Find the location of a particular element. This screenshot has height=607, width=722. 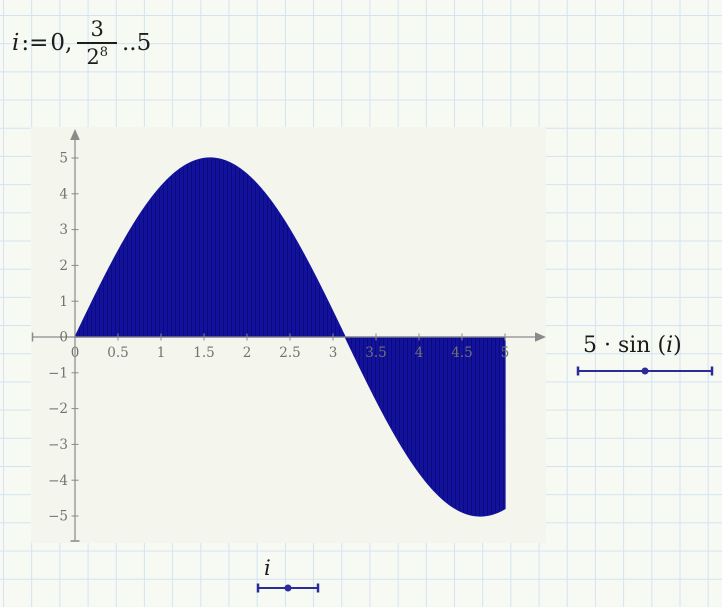

exponent: 8 is located at coordinates (103, 52).